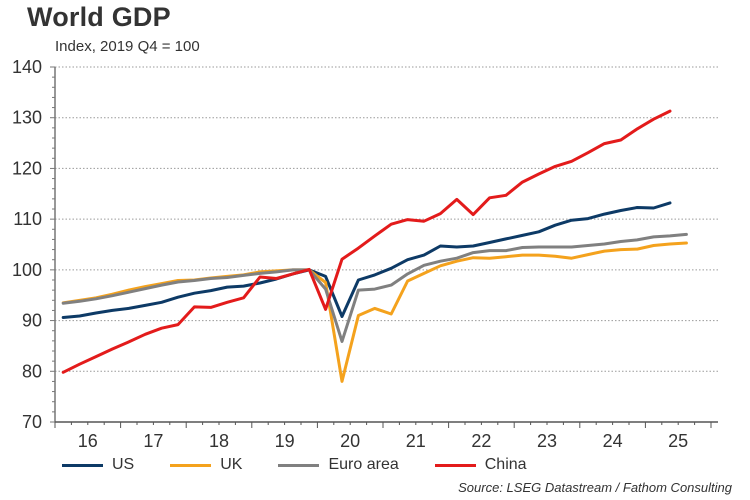 This screenshot has width=750, height=500. I want to click on legend-item-us: US, so click(98, 465).